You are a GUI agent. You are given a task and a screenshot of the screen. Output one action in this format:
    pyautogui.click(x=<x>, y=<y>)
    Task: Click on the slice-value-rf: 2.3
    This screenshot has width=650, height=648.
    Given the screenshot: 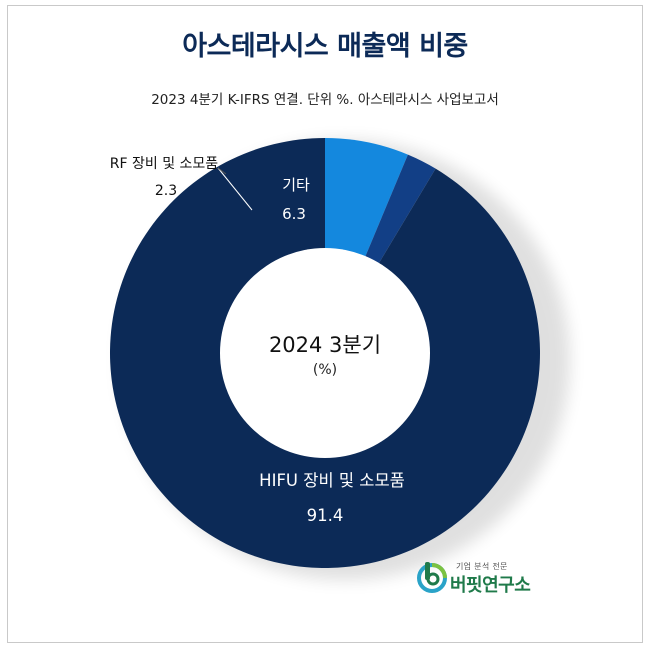 What is the action you would take?
    pyautogui.click(x=166, y=191)
    